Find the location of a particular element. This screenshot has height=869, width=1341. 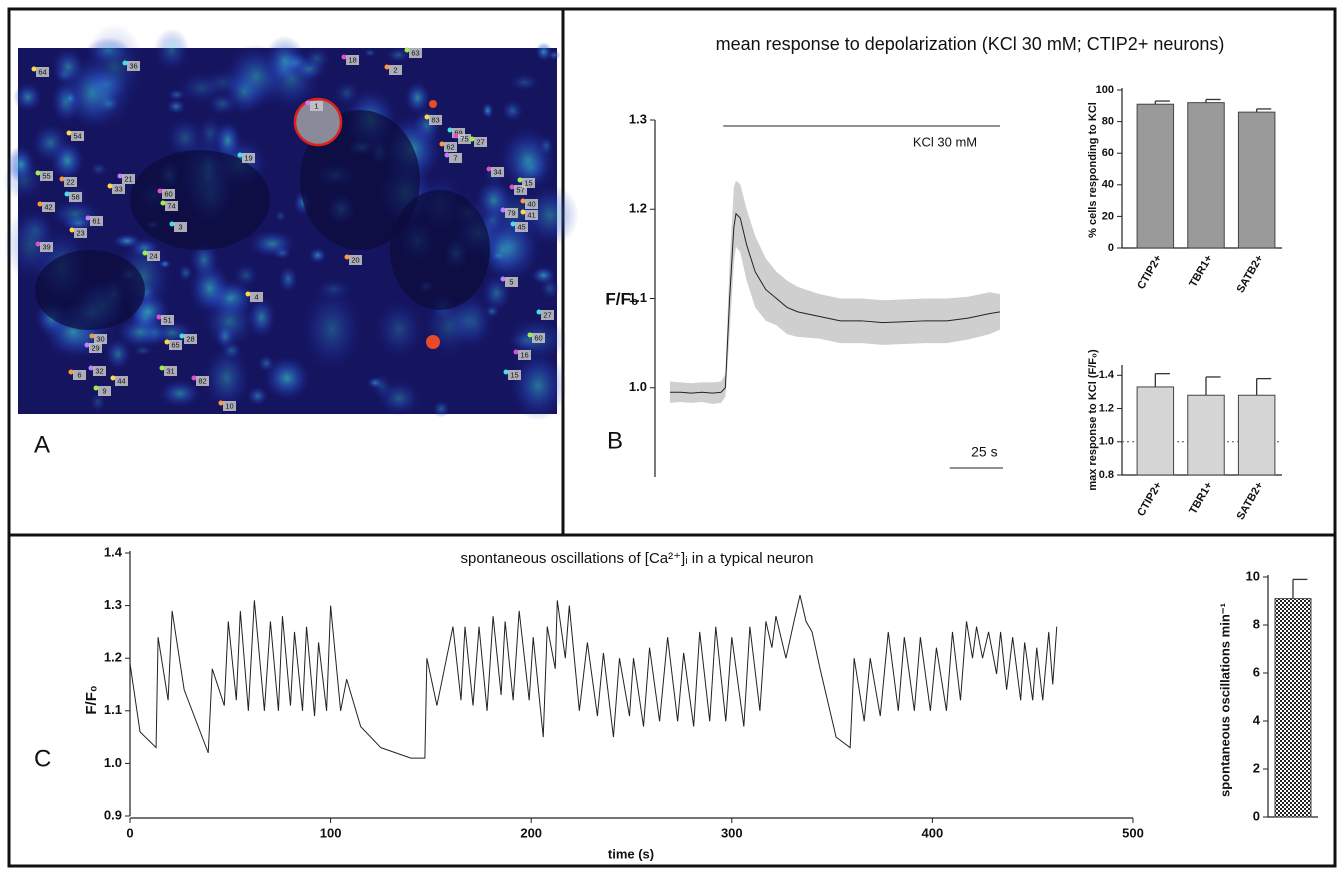

roi-label: 40 is located at coordinates (531, 203).